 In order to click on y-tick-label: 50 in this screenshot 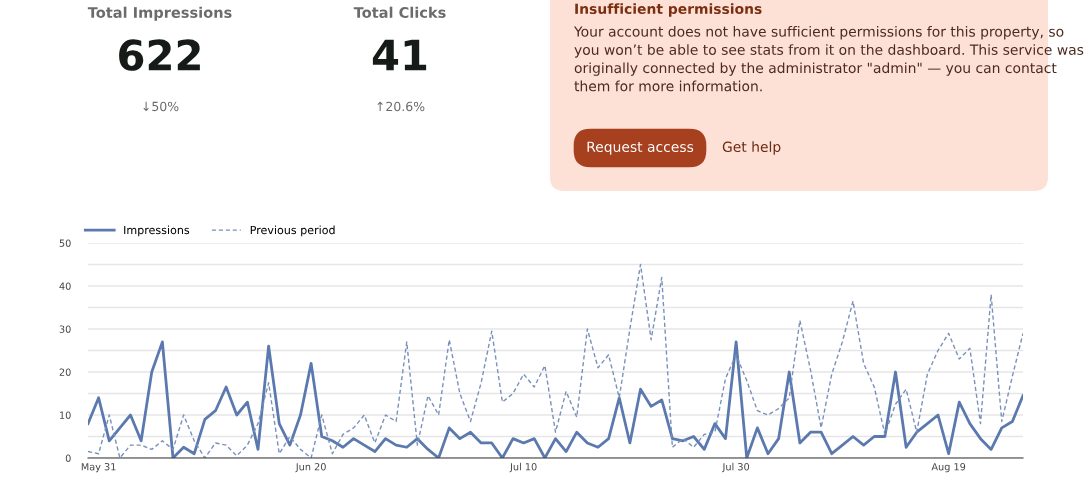, I will do `click(65, 243)`.